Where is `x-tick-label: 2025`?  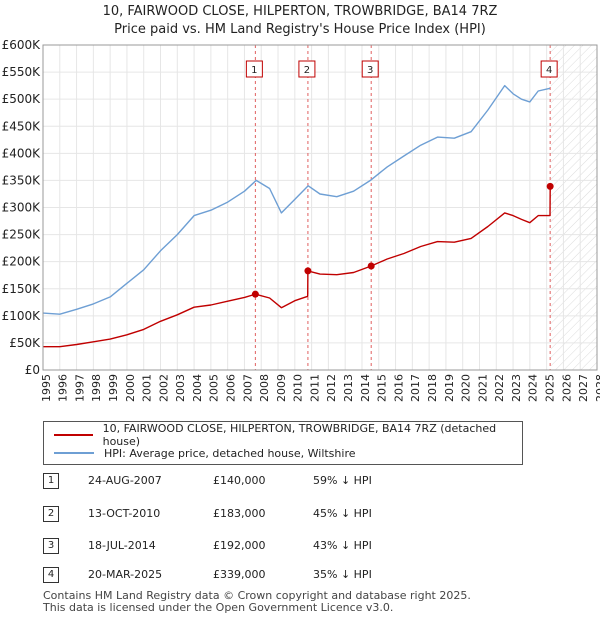
x-tick-label: 2025 is located at coordinates (549, 388).